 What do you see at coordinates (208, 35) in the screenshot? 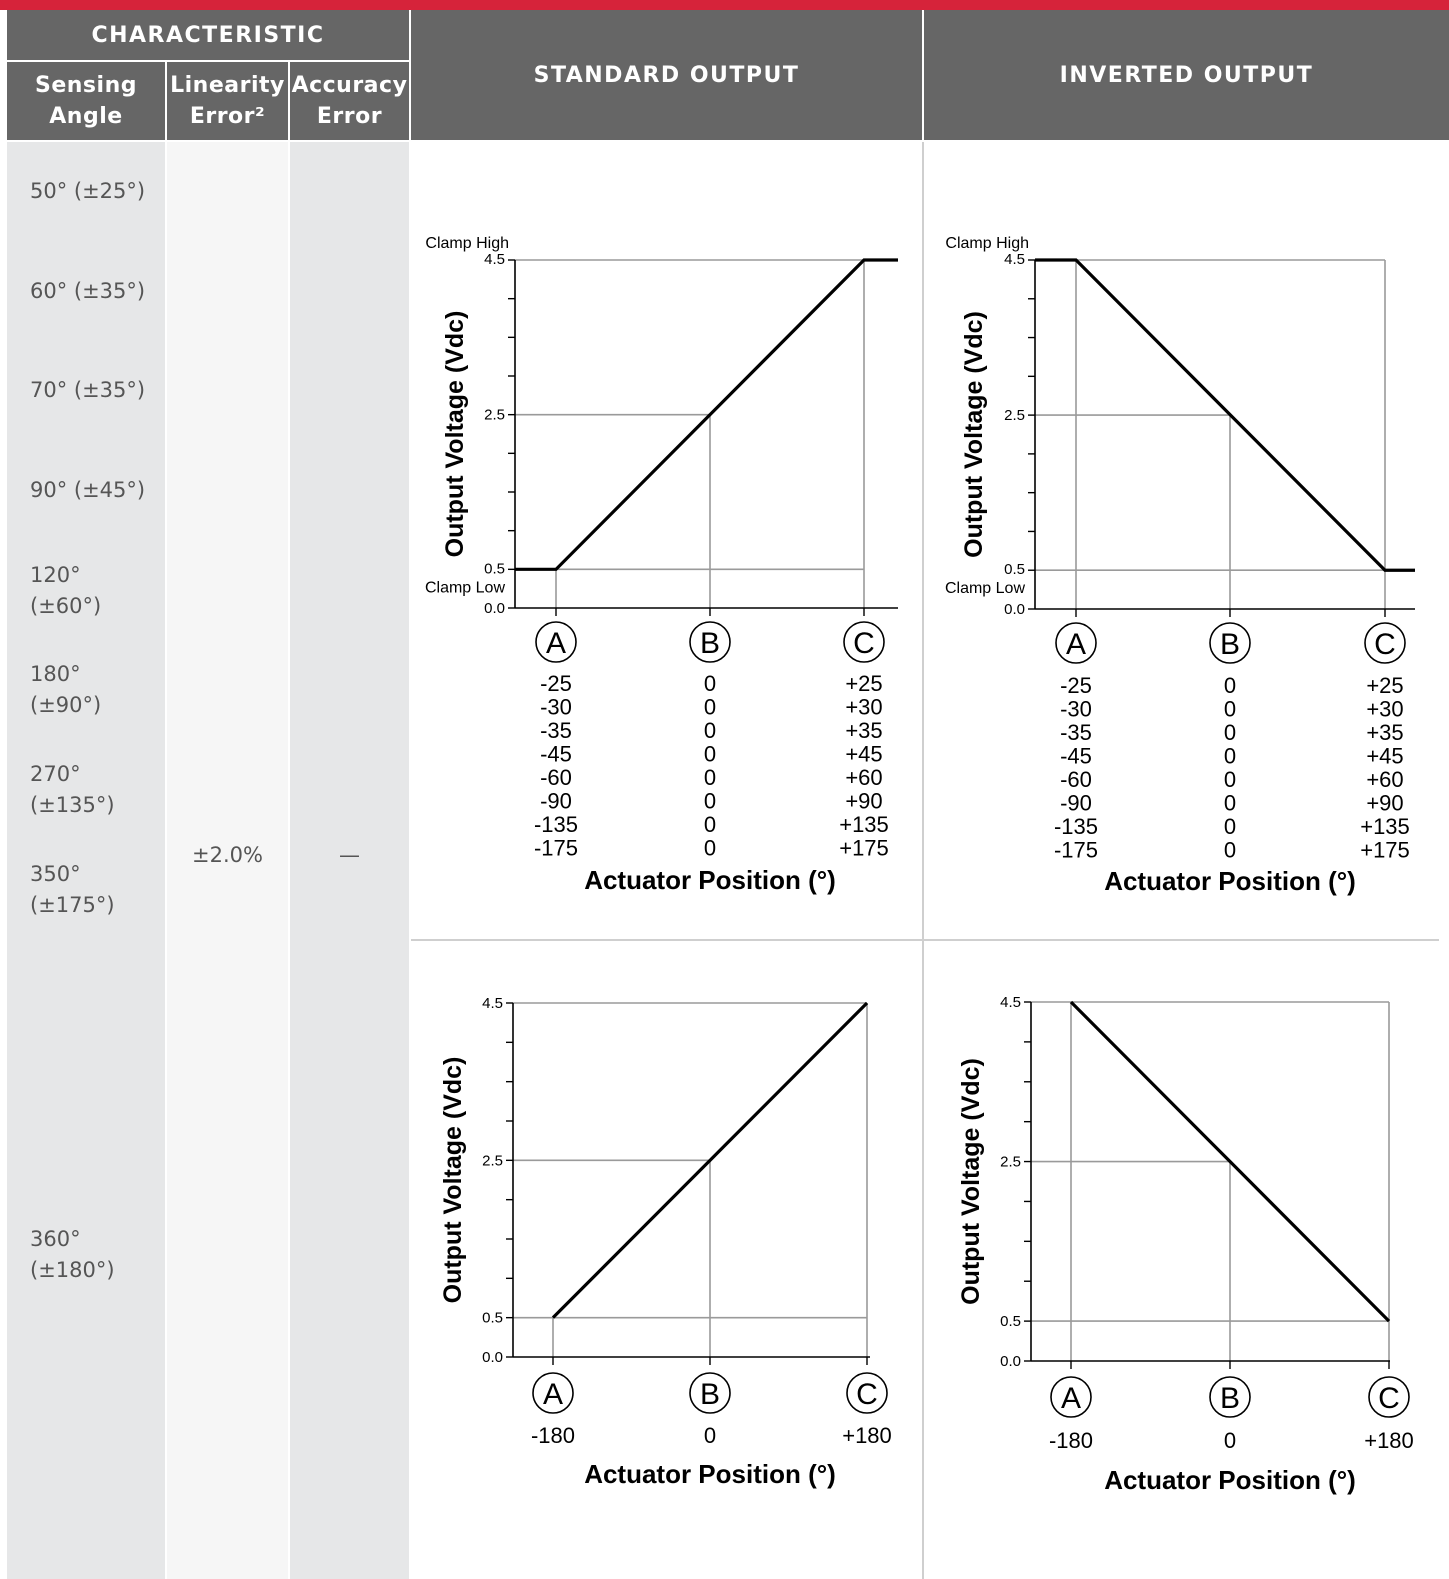
I see `header-characteristic: CHARACTERISTIC` at bounding box center [208, 35].